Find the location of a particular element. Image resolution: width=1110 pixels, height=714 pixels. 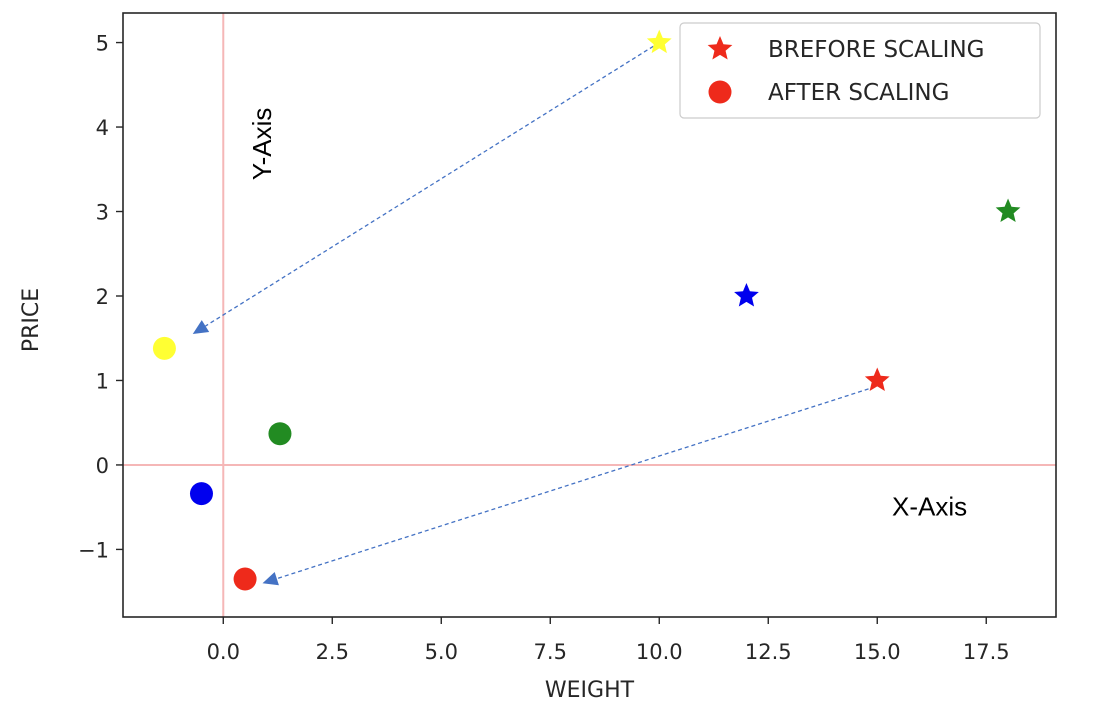

legend-box is located at coordinates (860, 70).